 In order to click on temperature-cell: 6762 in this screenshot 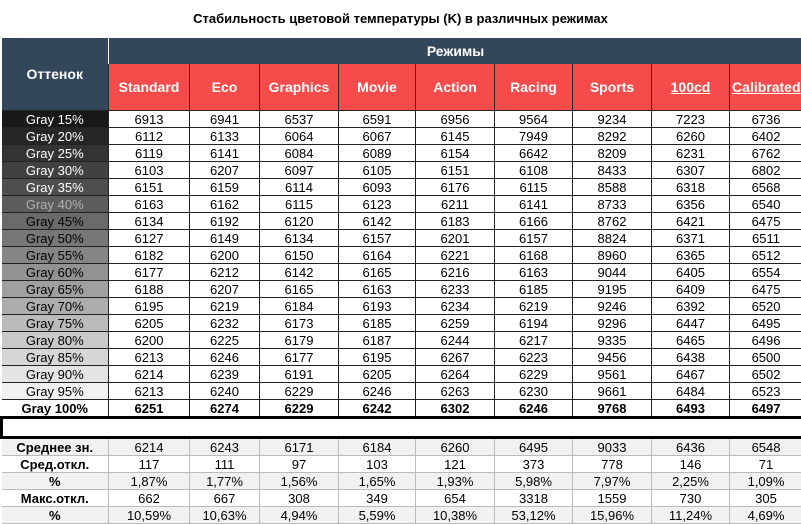, I will do `click(765, 153)`.